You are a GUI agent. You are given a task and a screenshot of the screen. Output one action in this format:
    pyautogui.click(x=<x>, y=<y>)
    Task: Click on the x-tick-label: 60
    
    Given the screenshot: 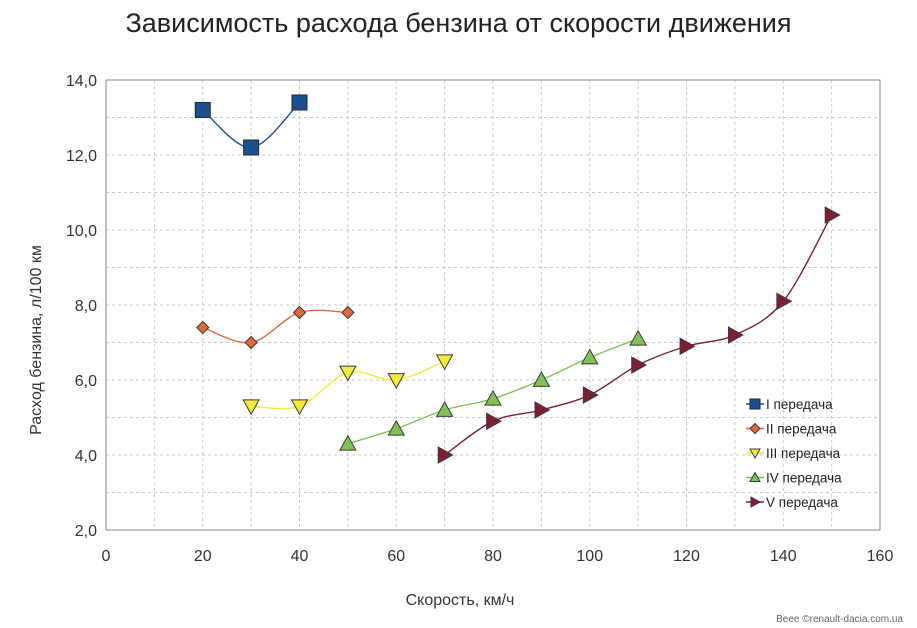 What is the action you would take?
    pyautogui.click(x=396, y=556)
    